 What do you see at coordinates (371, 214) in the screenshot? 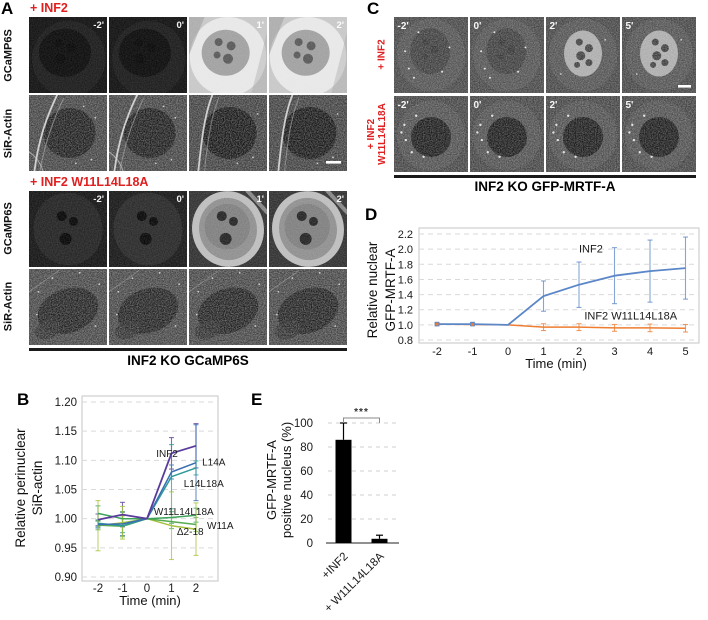
I see `panel-d-label: D` at bounding box center [371, 214].